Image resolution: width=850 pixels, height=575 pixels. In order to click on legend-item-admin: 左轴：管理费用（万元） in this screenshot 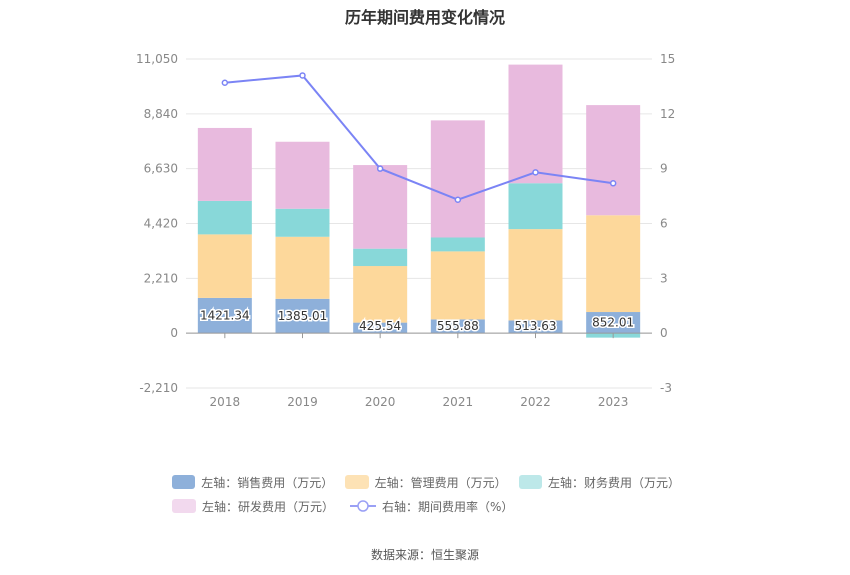, I will do `click(426, 482)`.